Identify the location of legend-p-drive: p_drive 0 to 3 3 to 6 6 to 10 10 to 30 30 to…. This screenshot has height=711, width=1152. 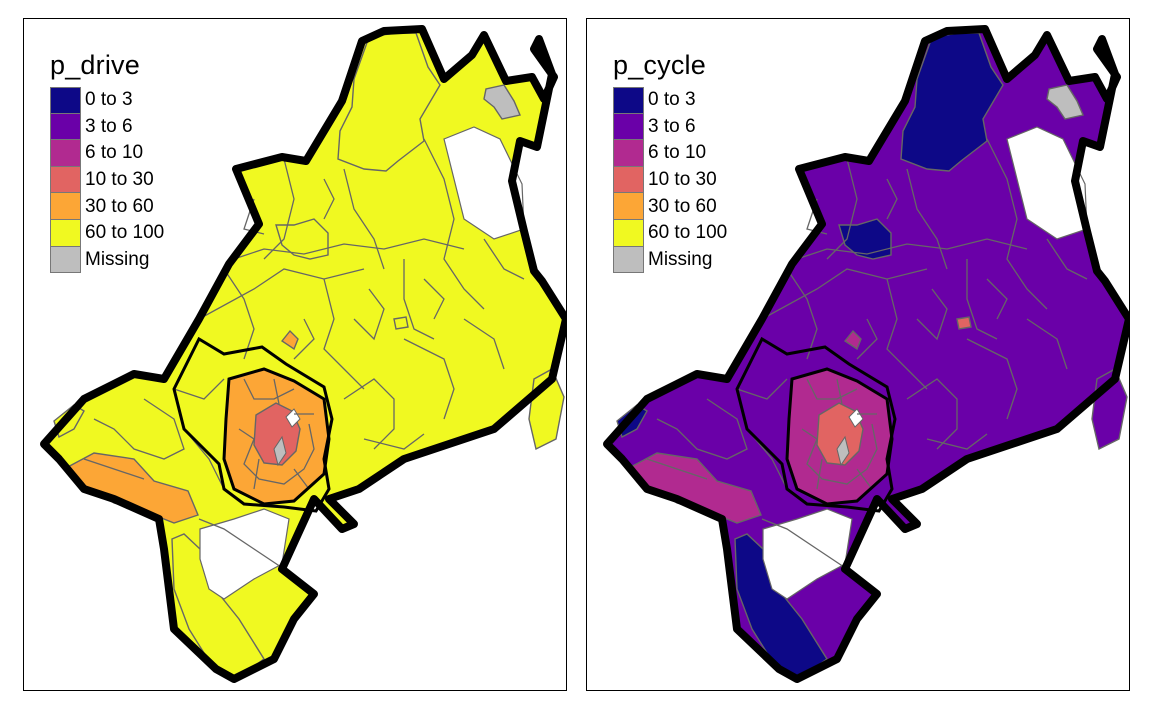
(107, 161).